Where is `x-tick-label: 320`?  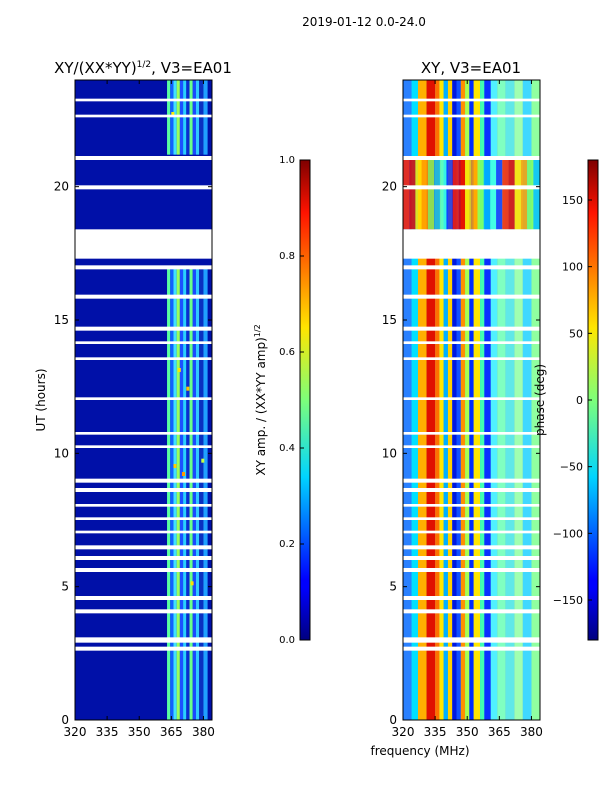 x-tick-label: 320 is located at coordinates (75, 732).